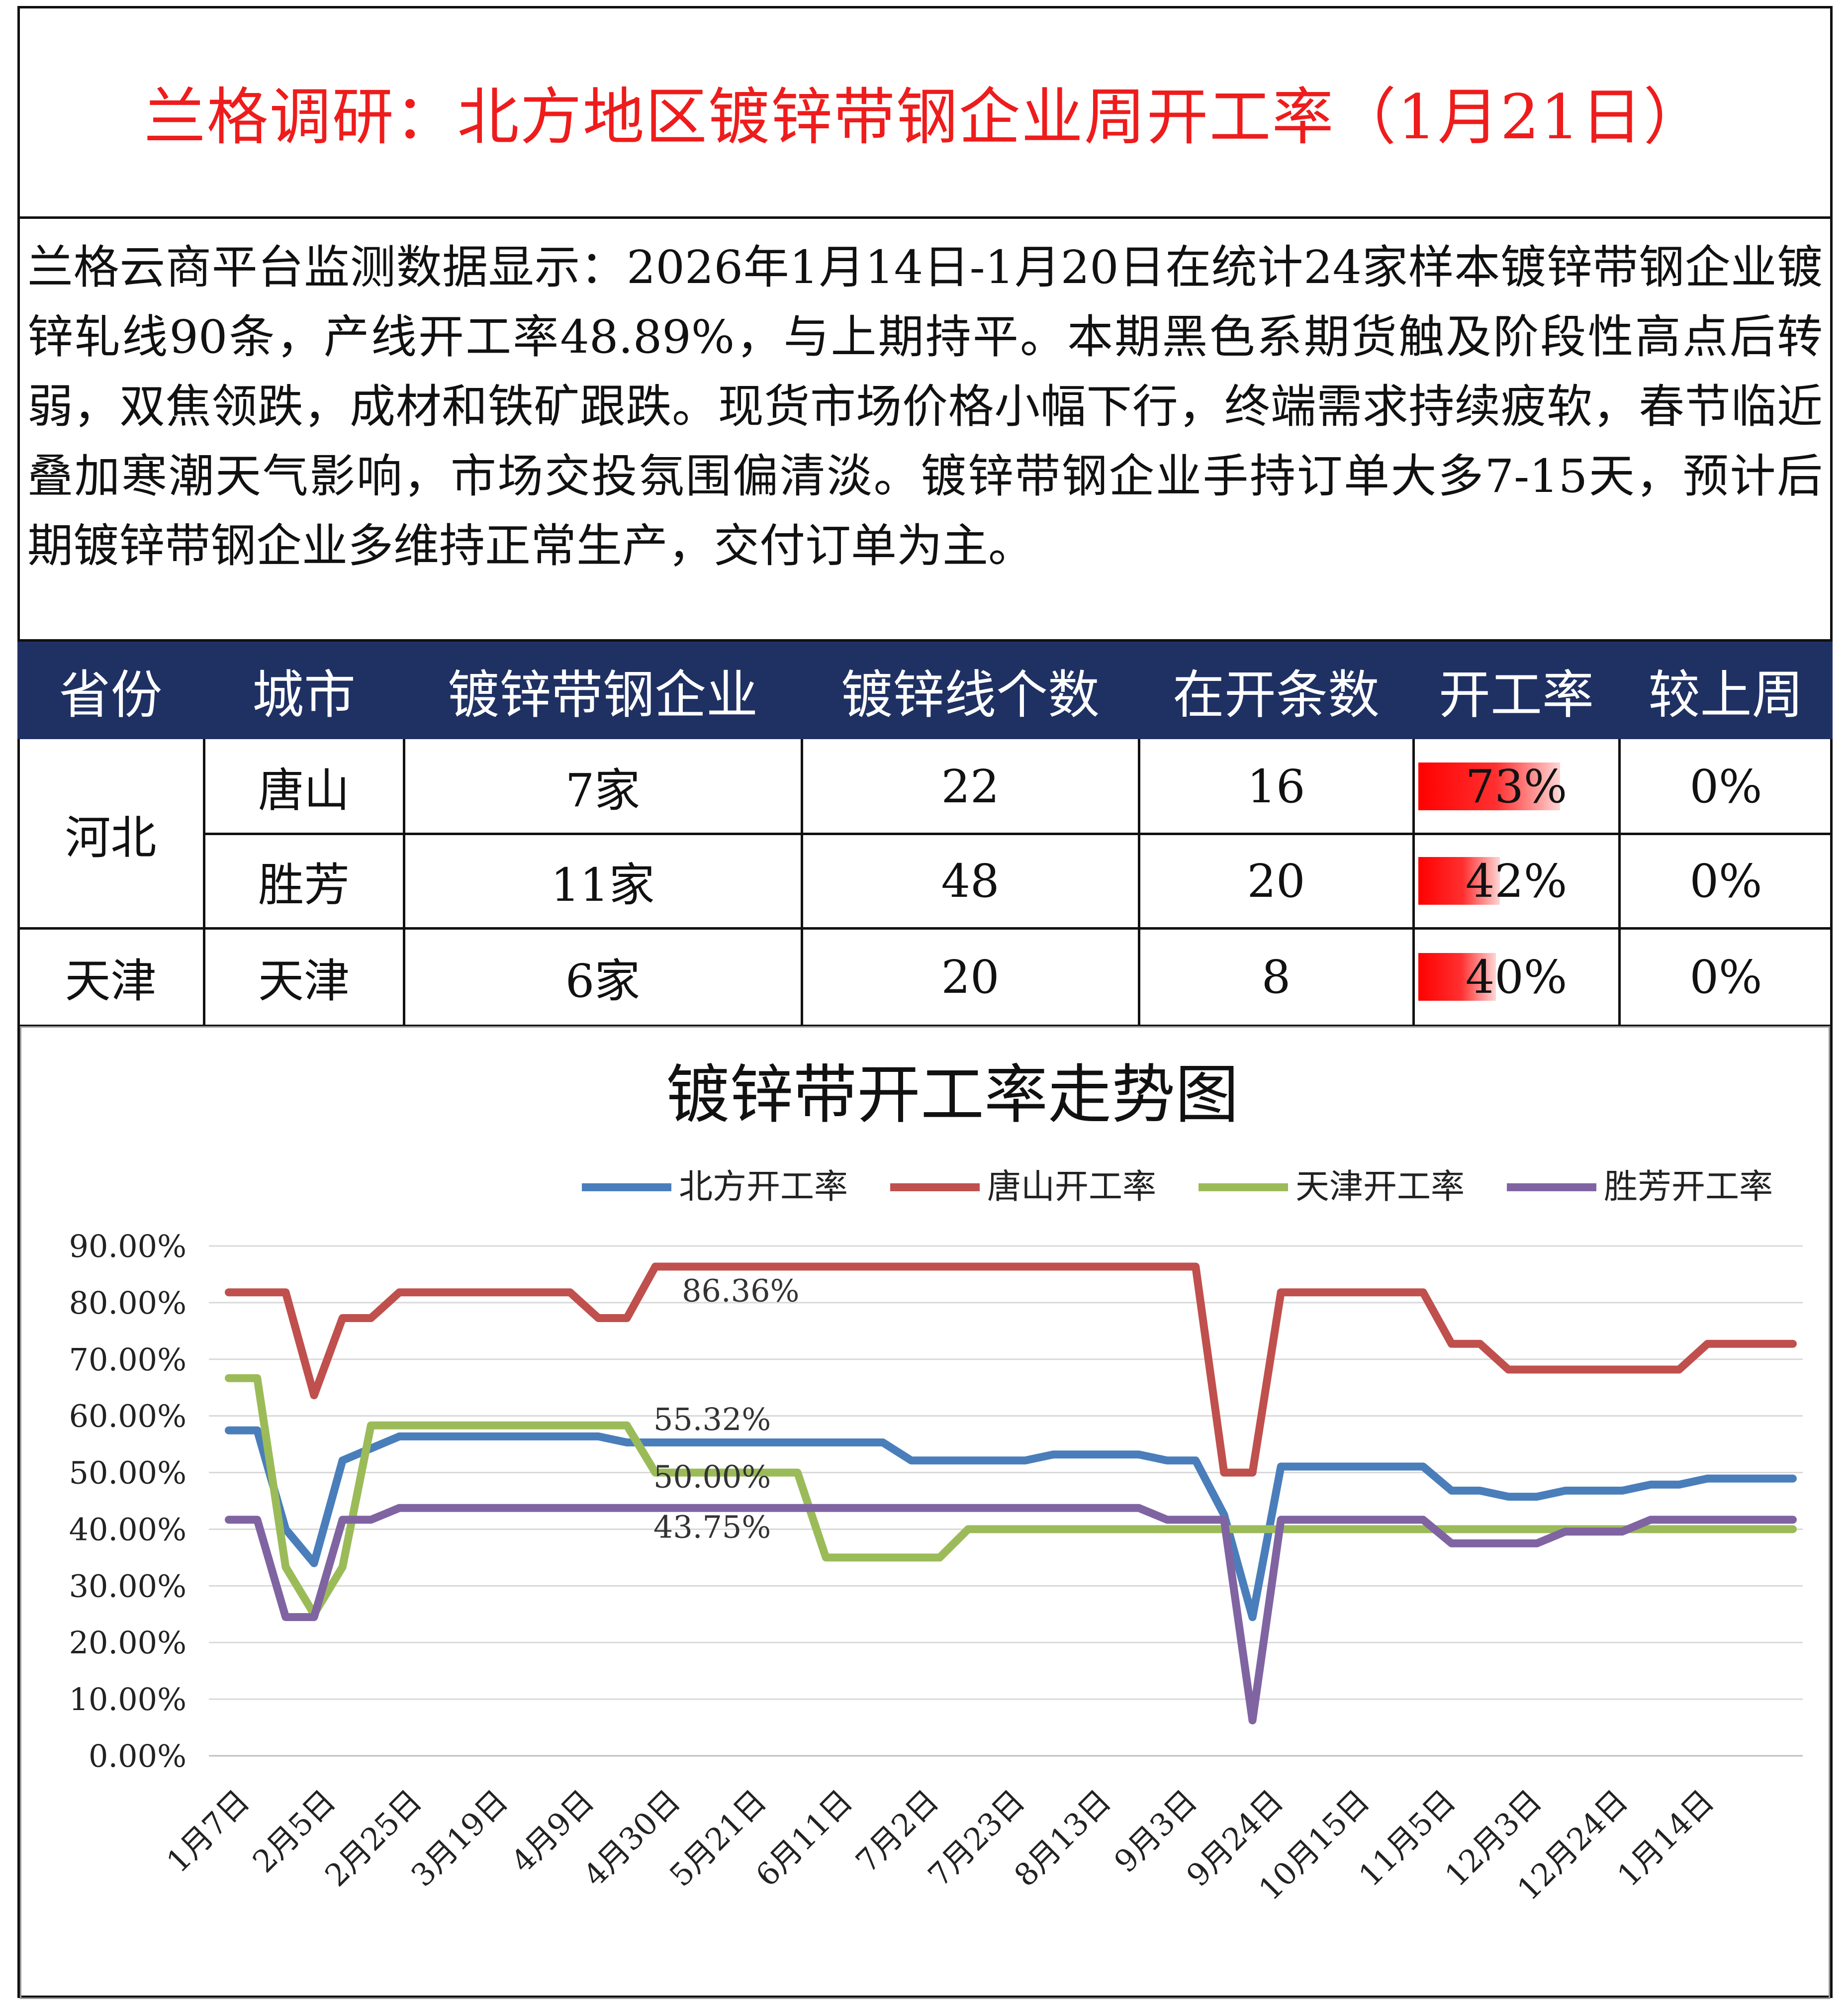 This screenshot has width=1848, height=2004. What do you see at coordinates (127, 1699) in the screenshot?
I see `y-tick-label: 10.00%` at bounding box center [127, 1699].